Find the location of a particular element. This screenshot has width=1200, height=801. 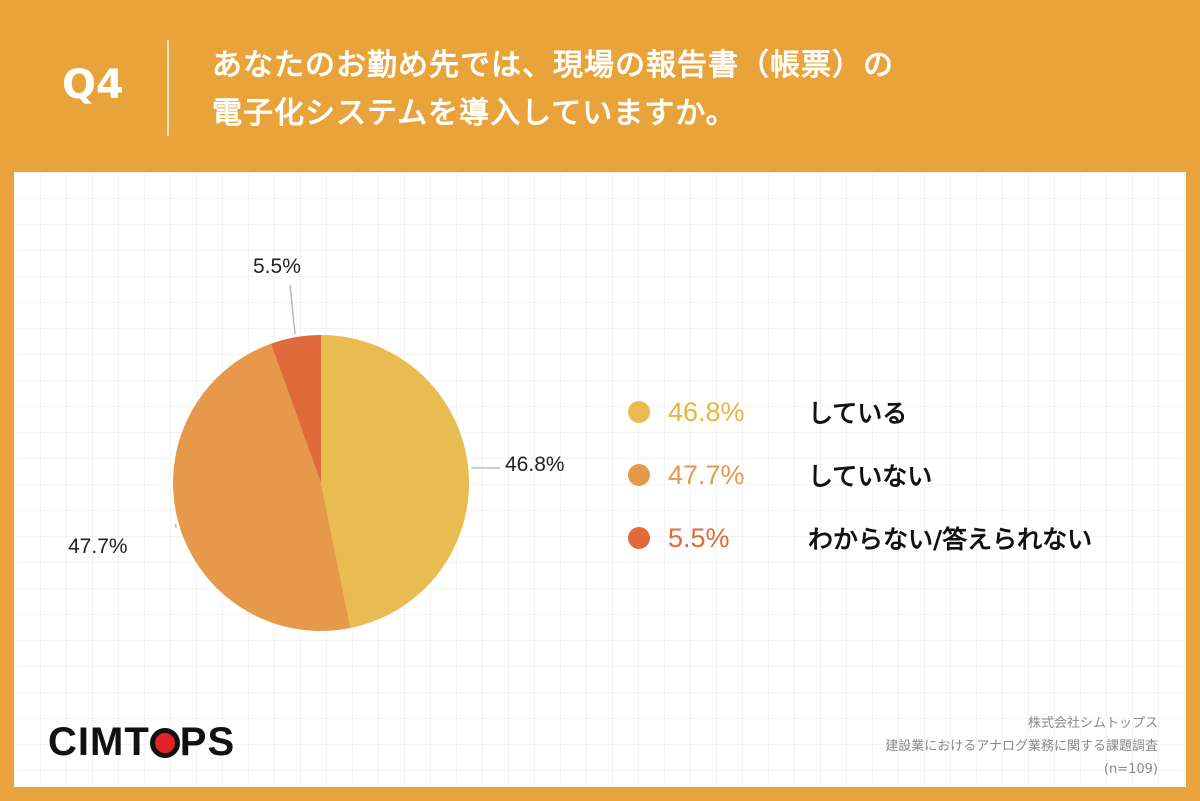

legend-pct: 47.7% is located at coordinates (706, 474).